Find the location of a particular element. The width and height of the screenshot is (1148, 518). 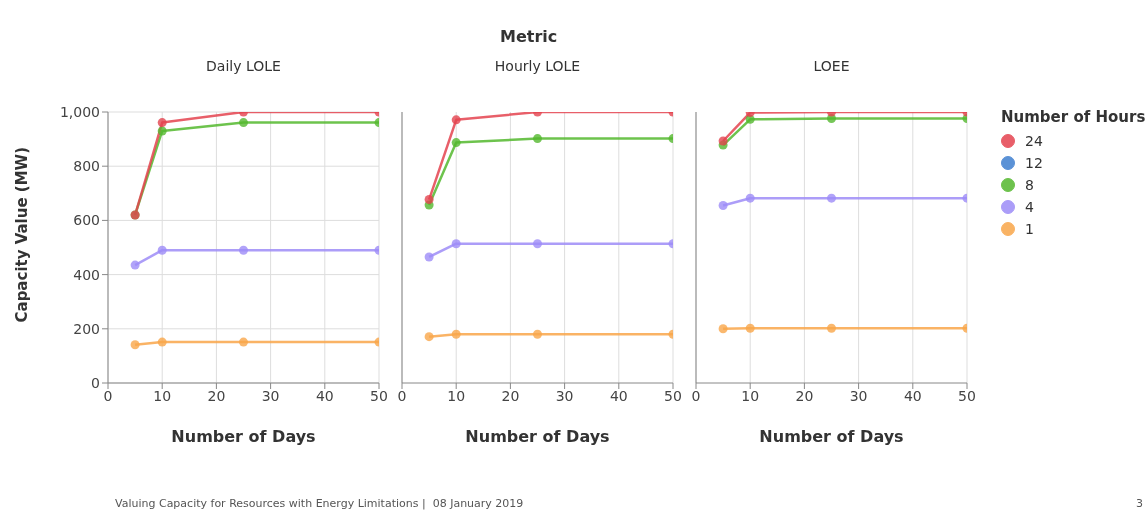

text: Valuing Capacity for Resources with Energy Limitations | 08 January 2019 is located at coordinates (319, 503).